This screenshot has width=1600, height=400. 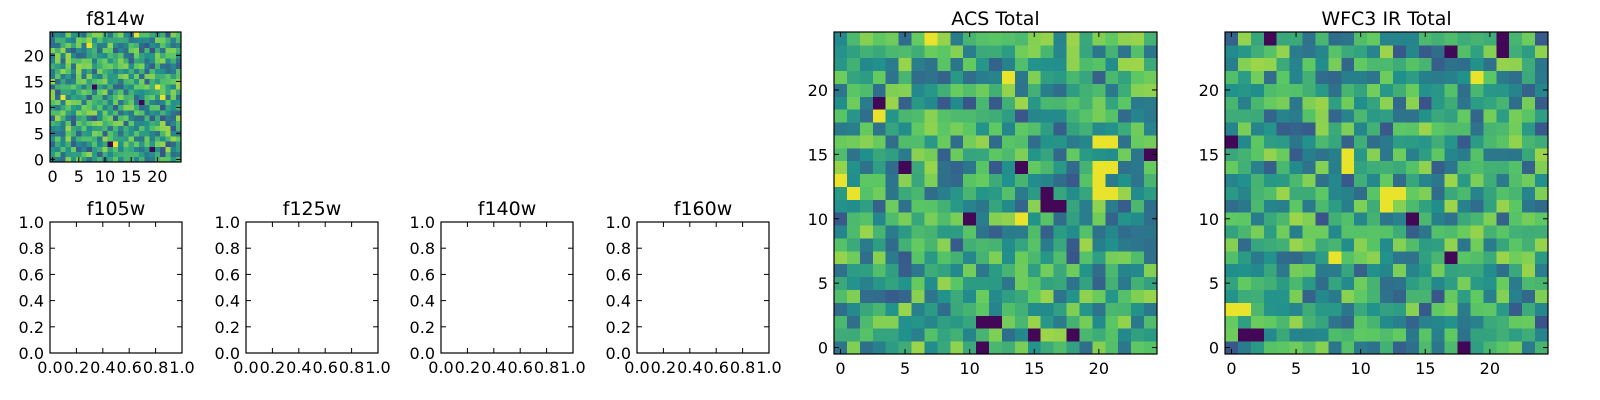 I want to click on f105w-x-tick-label: 0.0, so click(x=49, y=367).